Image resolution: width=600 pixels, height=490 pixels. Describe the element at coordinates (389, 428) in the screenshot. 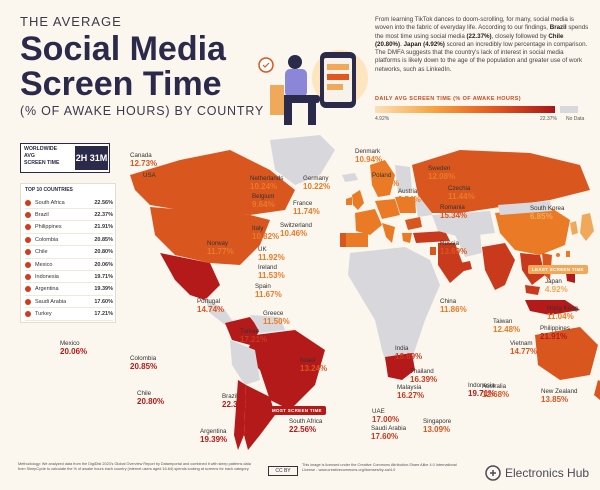

I see `country-label-saudi-arabia: Saudi Arabia` at that location.